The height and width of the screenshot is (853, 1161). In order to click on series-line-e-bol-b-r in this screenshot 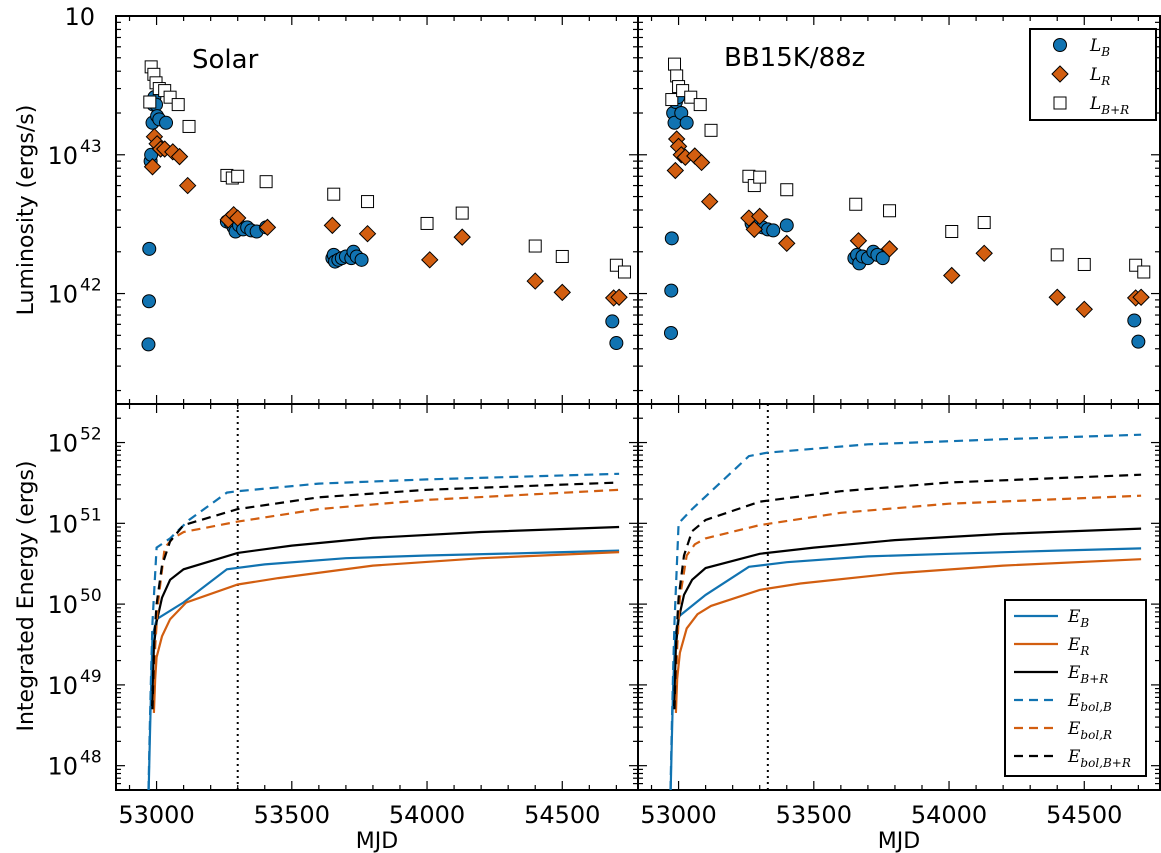, I will do `click(907, 591)`.